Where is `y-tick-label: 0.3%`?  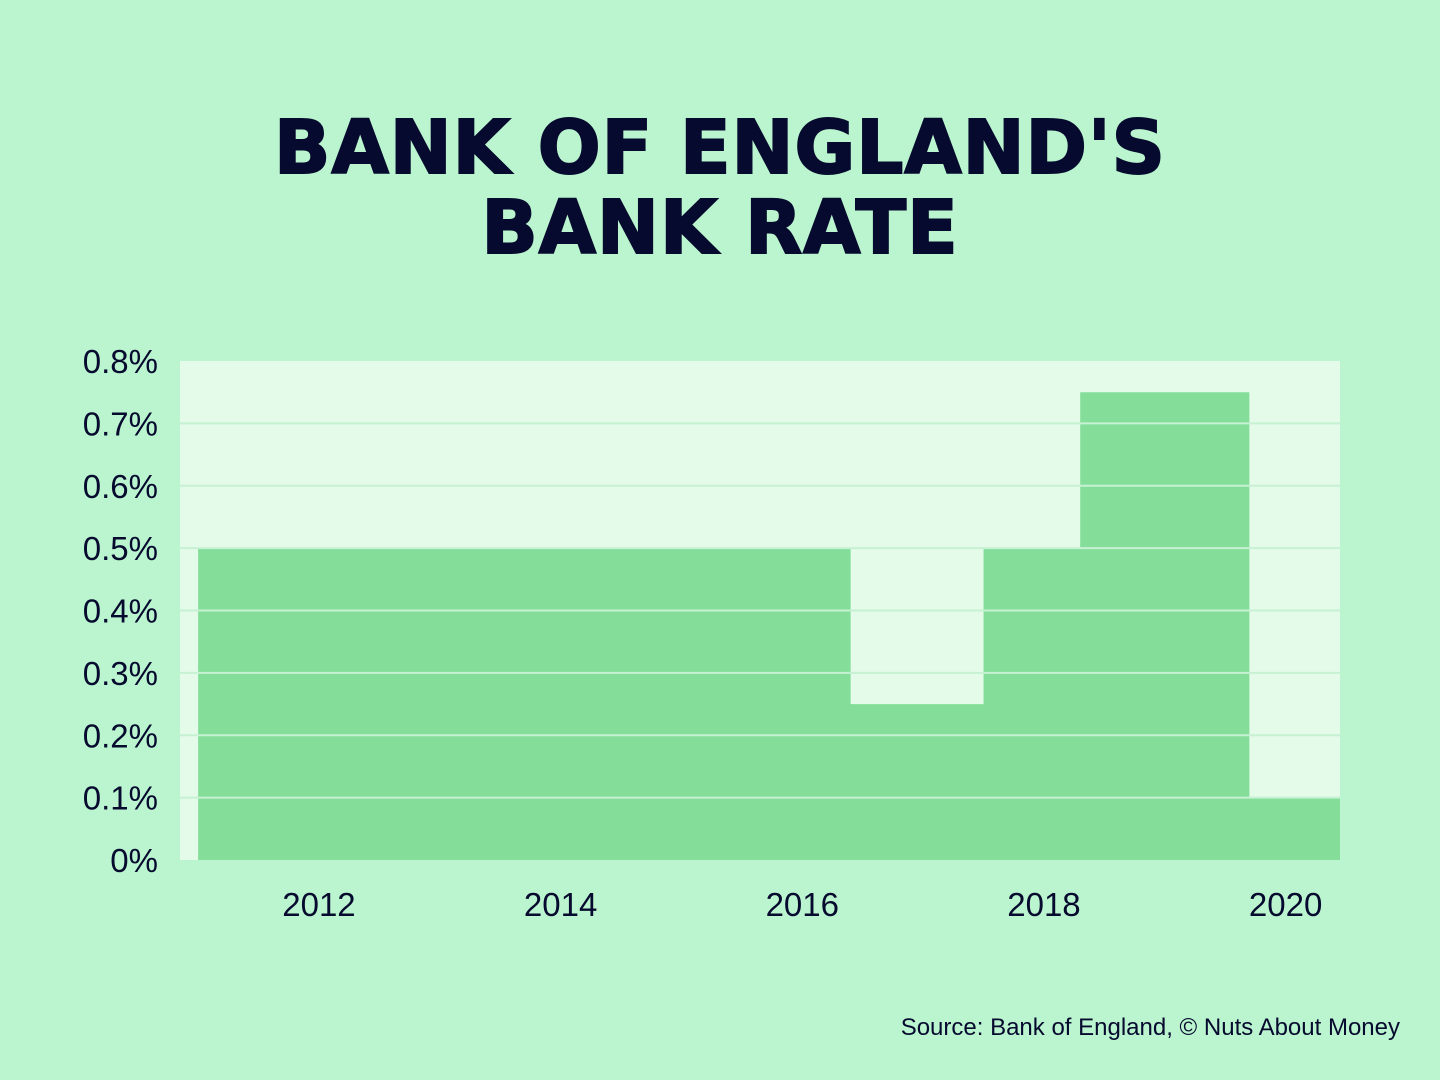
y-tick-label: 0.3% is located at coordinates (120, 673).